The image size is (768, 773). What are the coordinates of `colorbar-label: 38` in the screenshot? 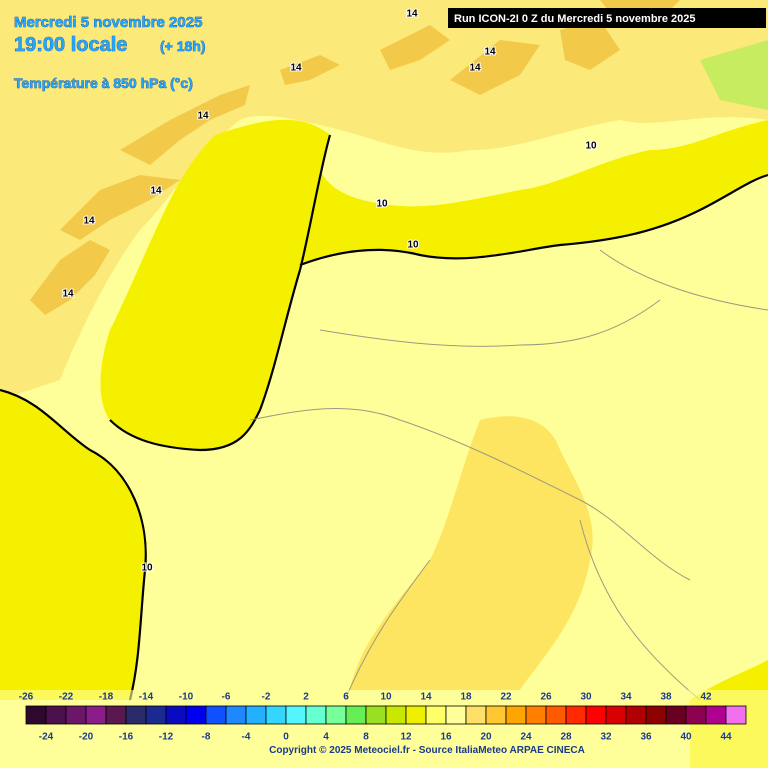 It's located at (666, 697).